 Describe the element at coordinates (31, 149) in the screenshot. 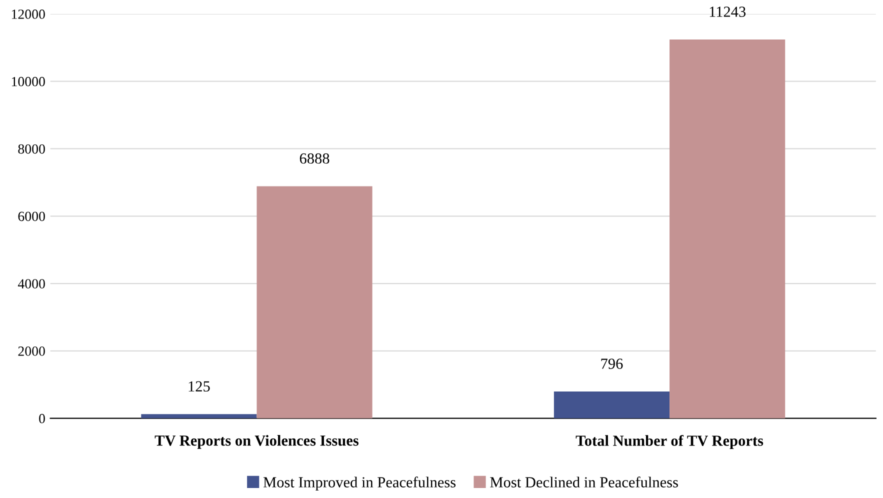

I see `y-tick-label: 8000` at that location.